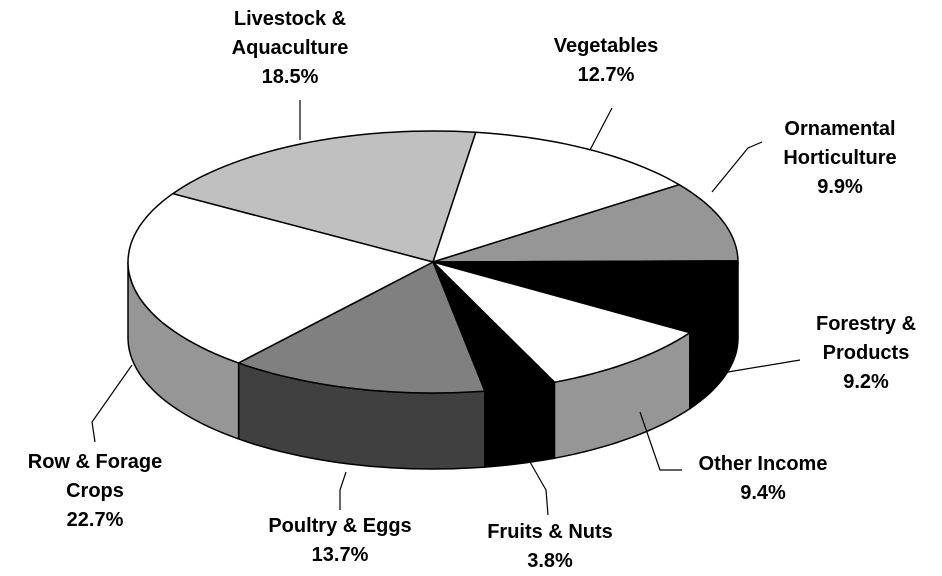  I want to click on slice-label: Livestock & Aquaculture 18.5%, so click(290, 48).